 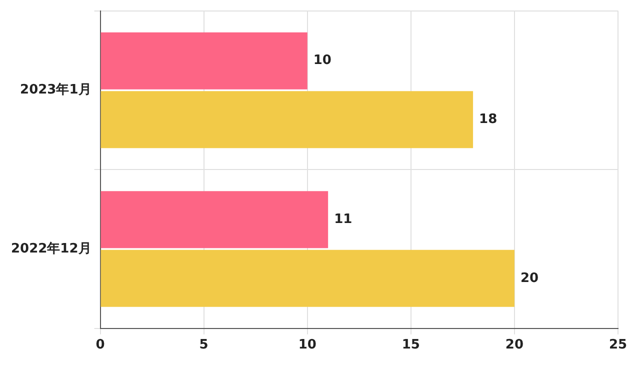 I want to click on x-tick-label: 15, so click(x=411, y=345).